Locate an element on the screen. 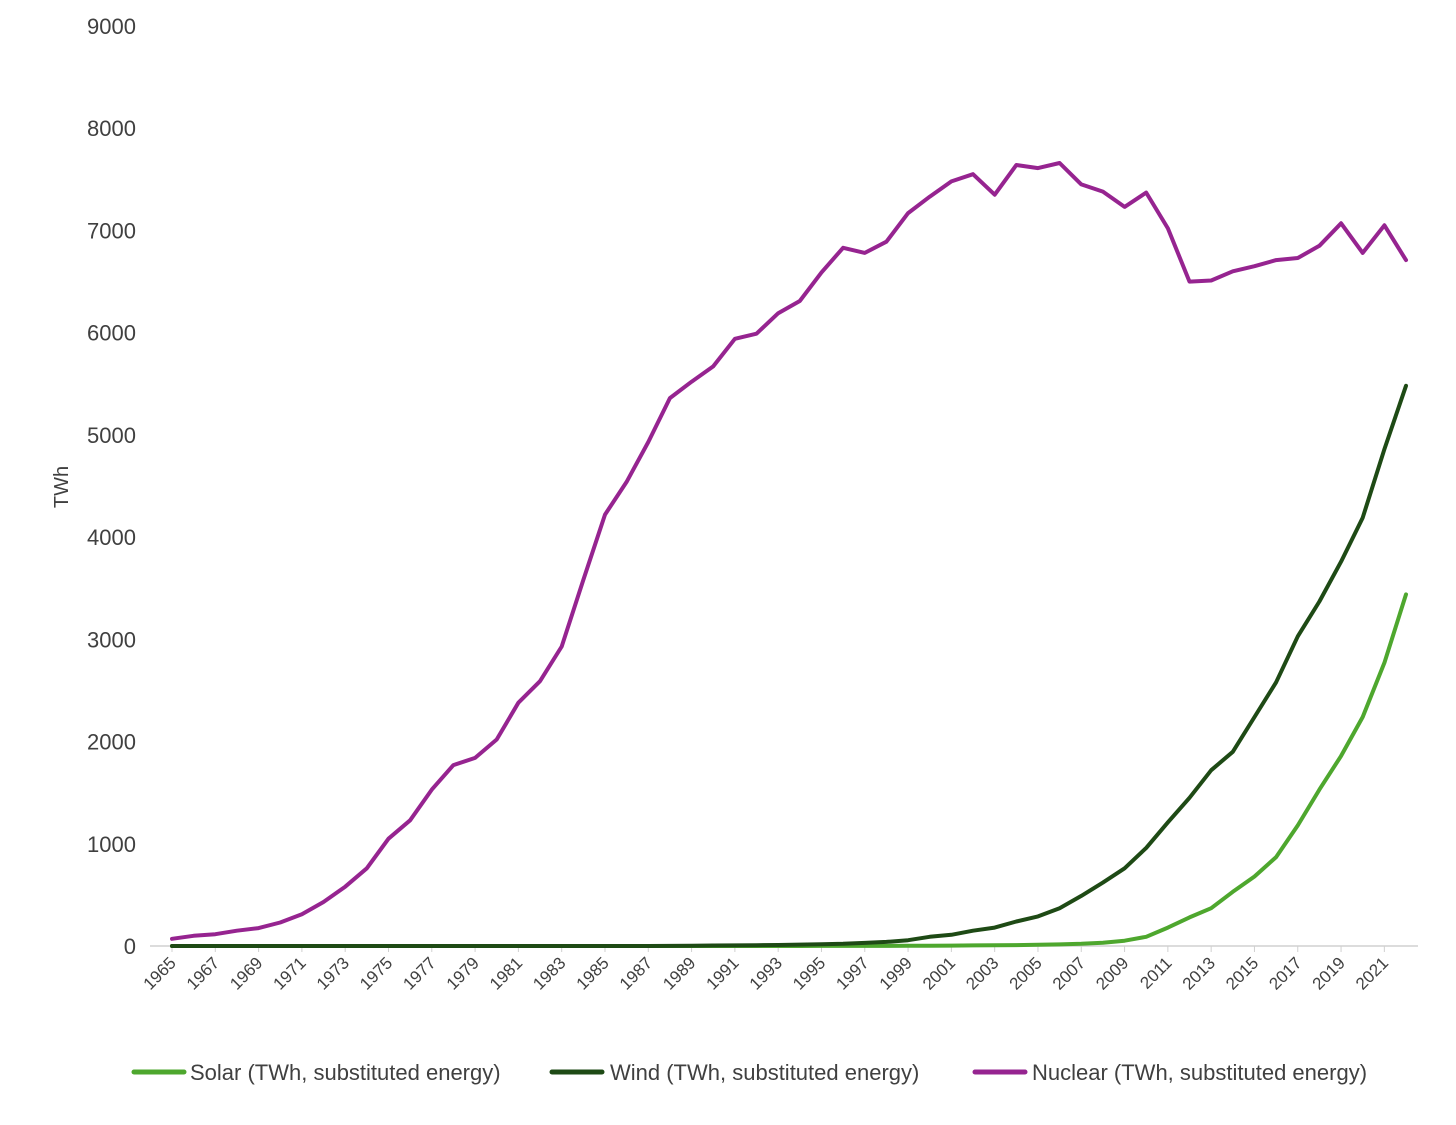  y-tick-label: 2000 is located at coordinates (111, 742).